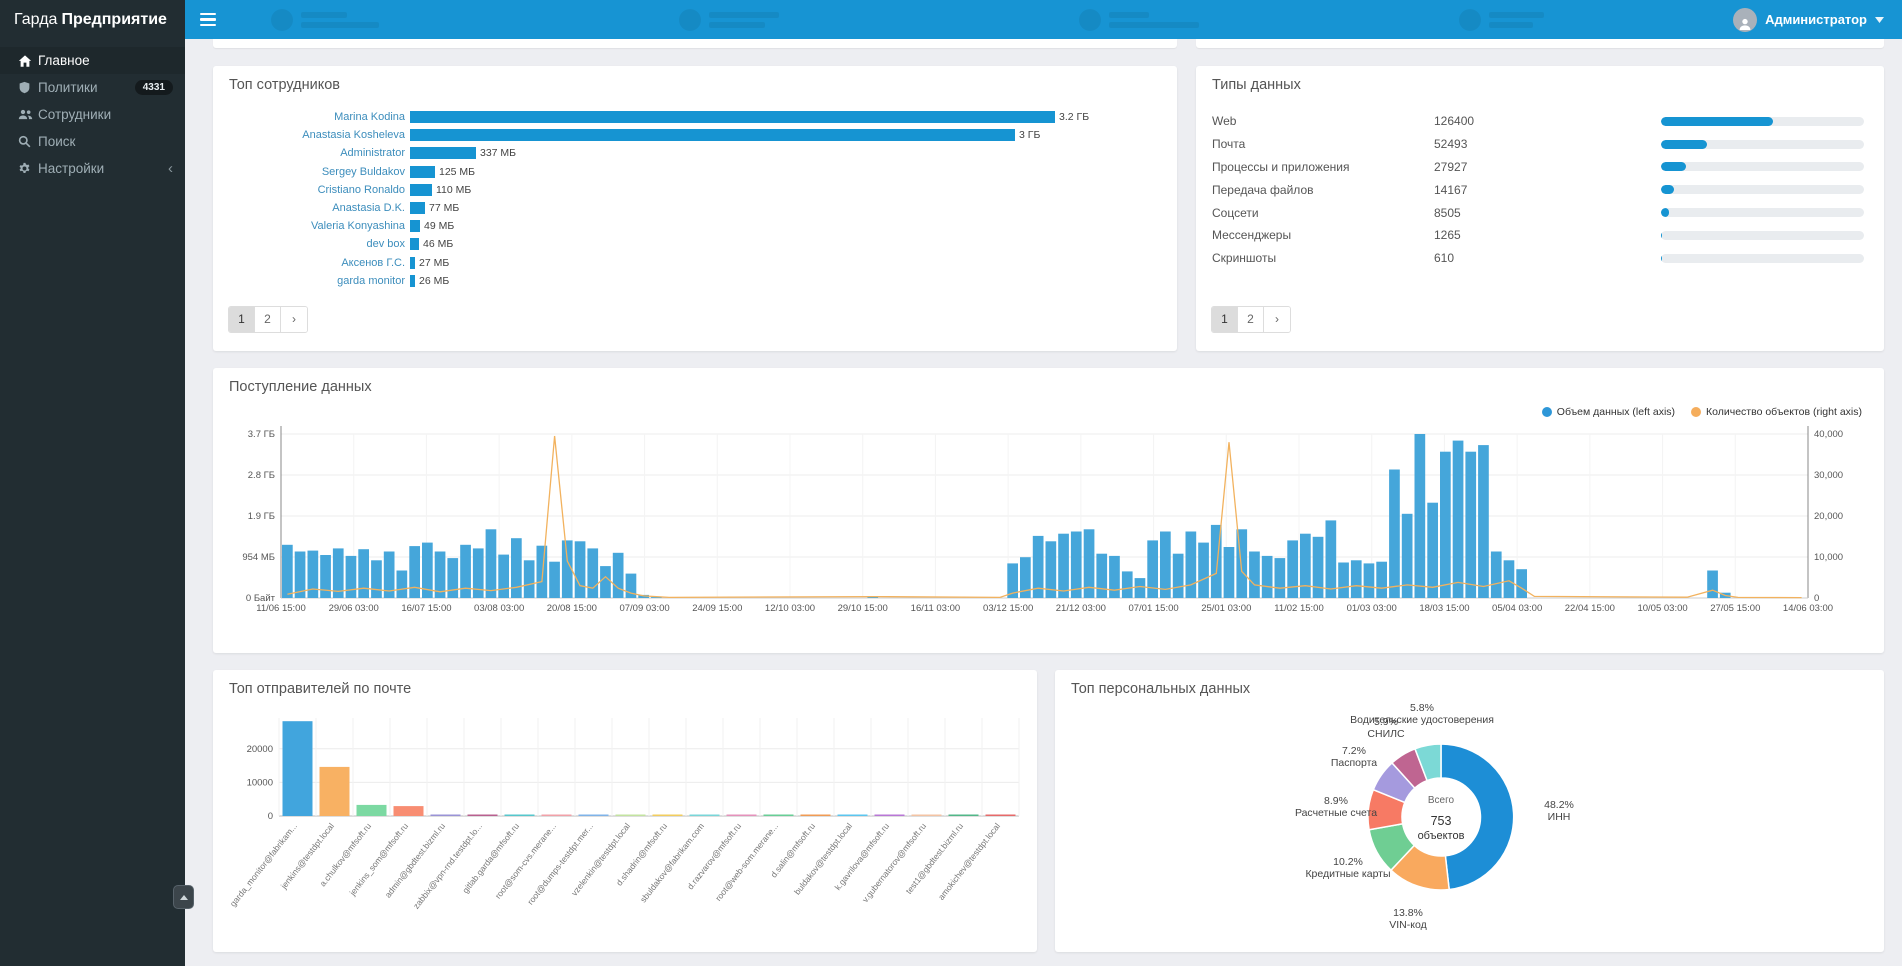  What do you see at coordinates (368, 208) in the screenshot?
I see `employee-name: Anastasia D.K.` at bounding box center [368, 208].